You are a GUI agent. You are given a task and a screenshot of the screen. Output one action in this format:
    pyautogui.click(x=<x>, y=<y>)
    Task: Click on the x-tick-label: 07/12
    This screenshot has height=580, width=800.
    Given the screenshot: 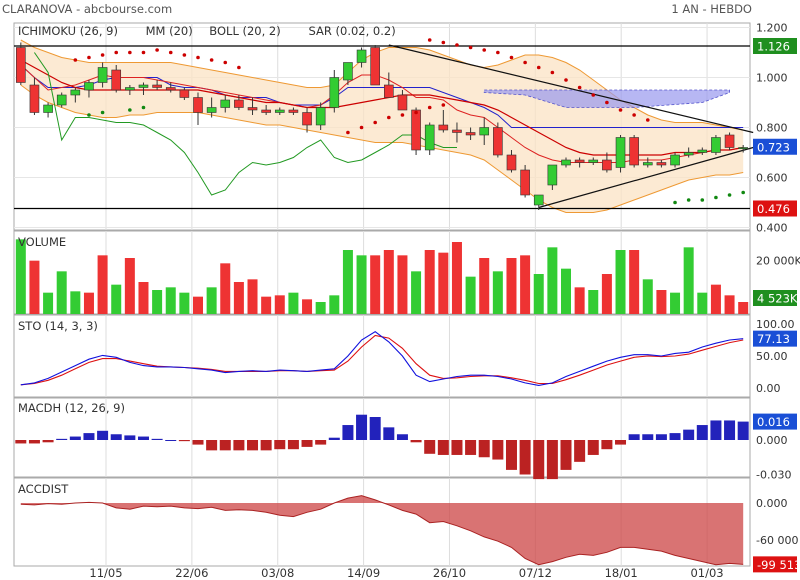 What is the action you would take?
    pyautogui.click(x=535, y=573)
    